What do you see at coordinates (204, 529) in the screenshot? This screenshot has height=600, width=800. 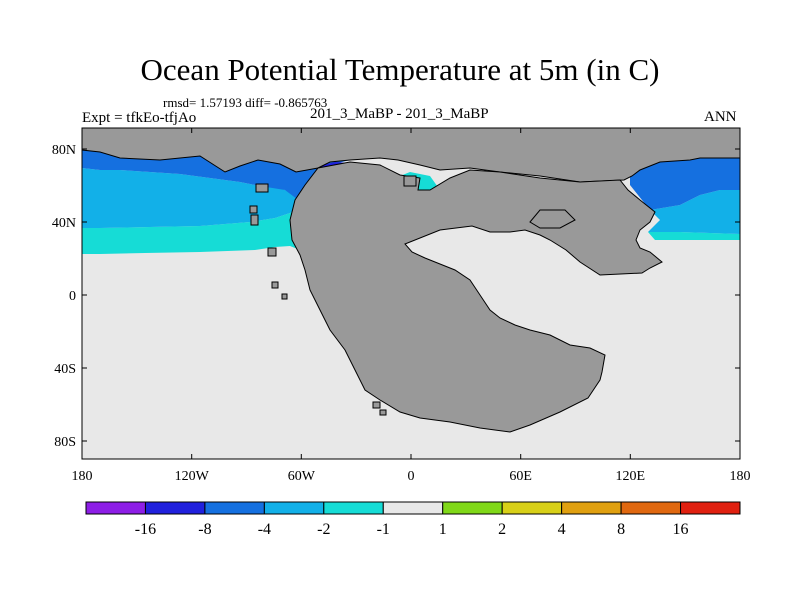 I see `colorbar-label: -8` at bounding box center [204, 529].